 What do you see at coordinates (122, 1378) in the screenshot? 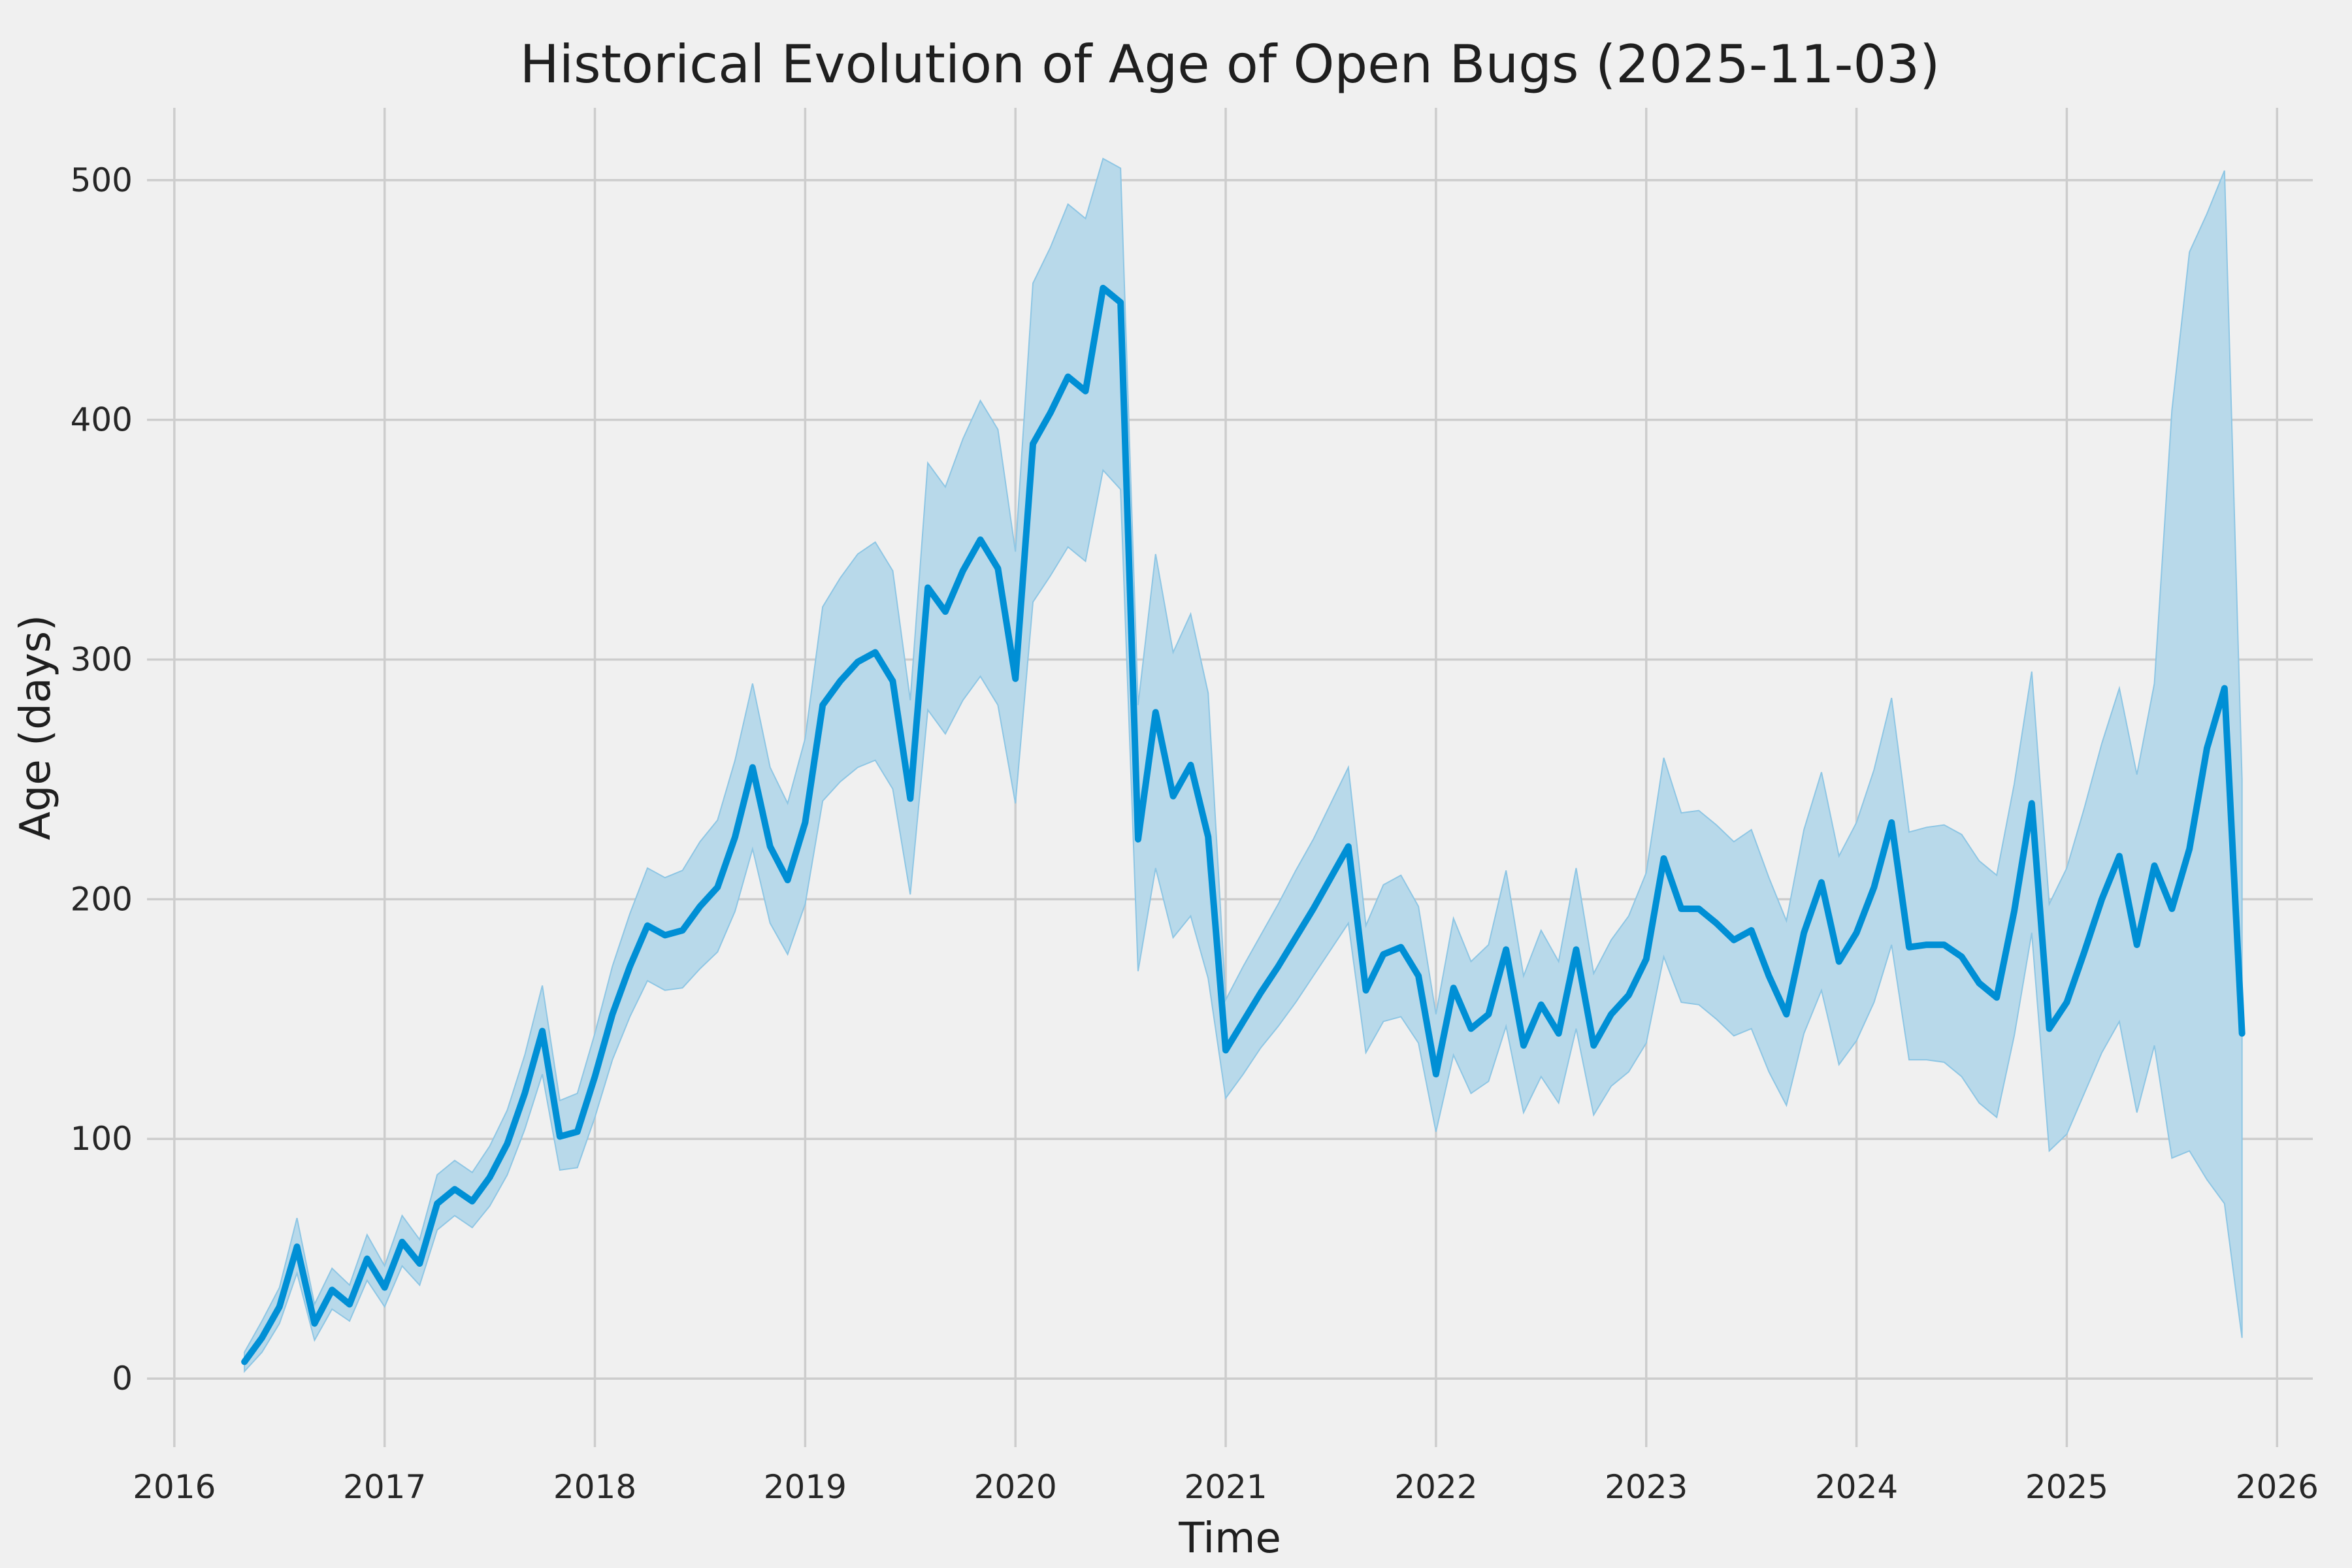
I see `y-tick-label: 0` at bounding box center [122, 1378].